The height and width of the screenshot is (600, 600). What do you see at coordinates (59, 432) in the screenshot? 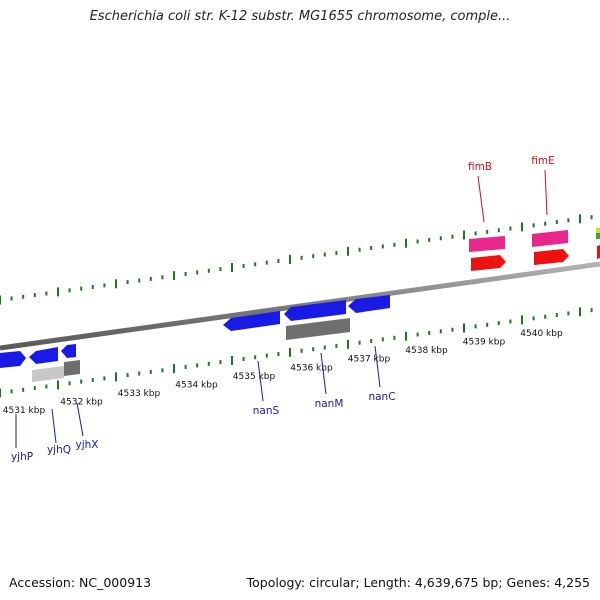
I see `gene-label-yjhQ: yjhQ` at bounding box center [59, 432].